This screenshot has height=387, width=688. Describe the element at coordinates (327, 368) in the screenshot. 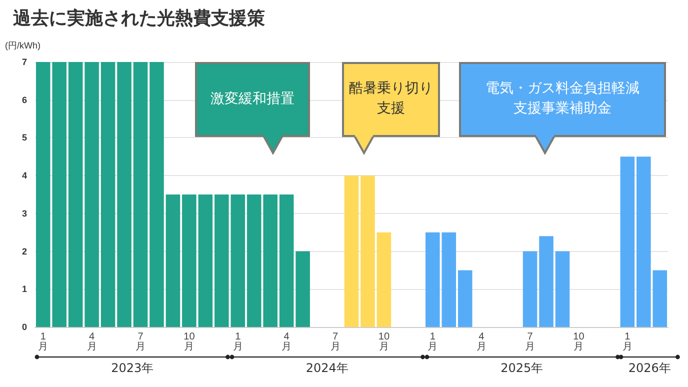

I see `text: 2024年` at that location.